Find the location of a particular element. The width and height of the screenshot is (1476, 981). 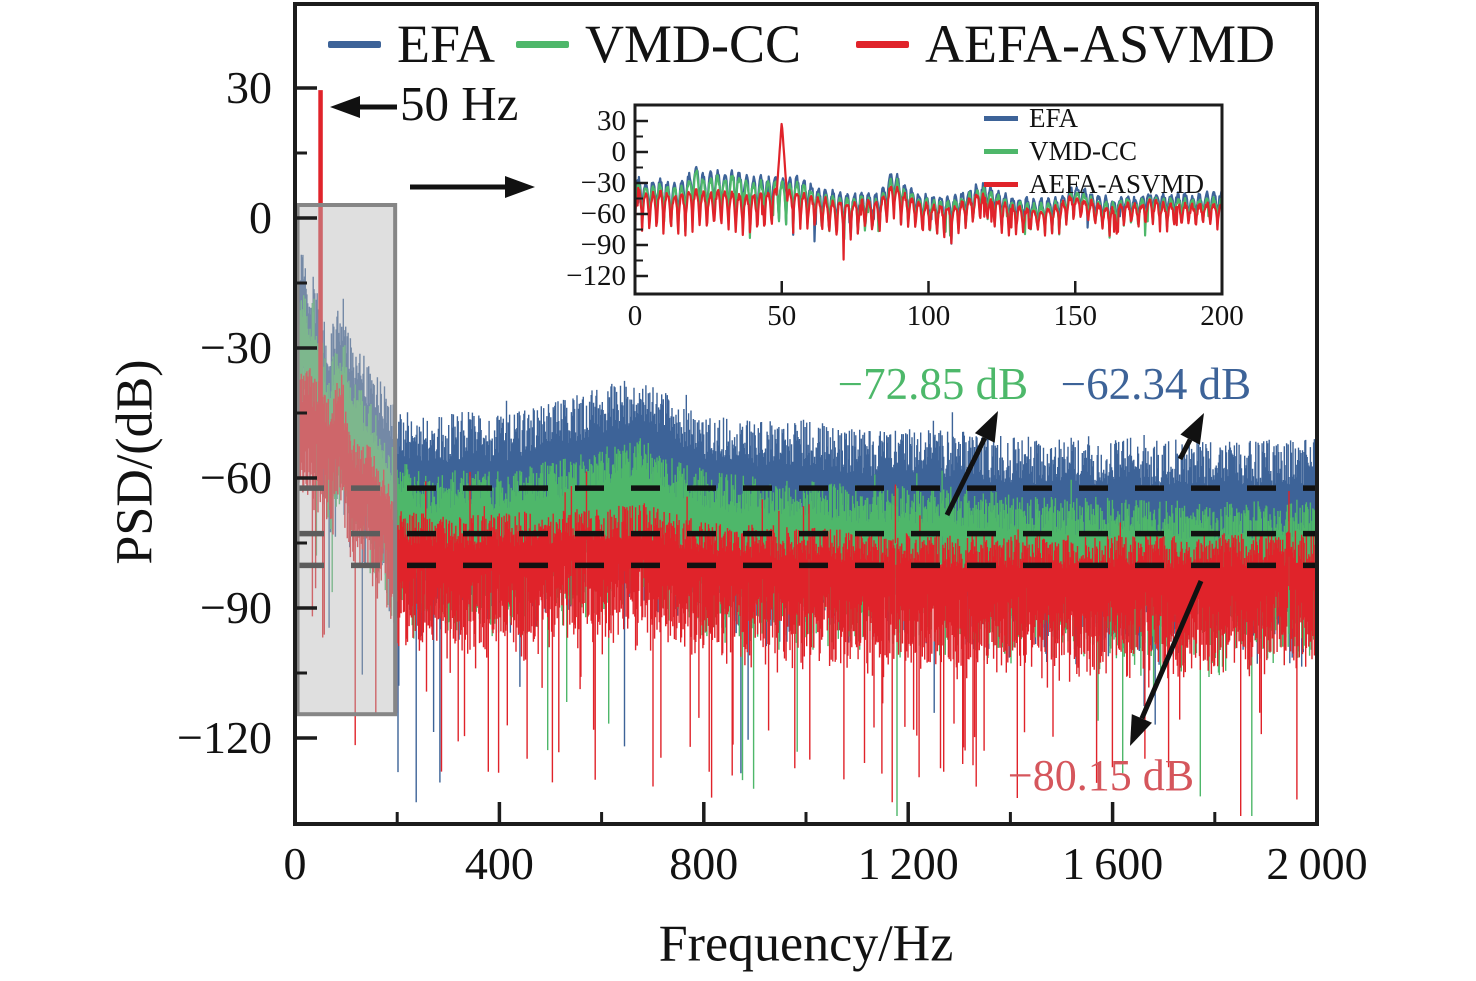

inset-x-tick-label: 150 is located at coordinates (1075, 316).